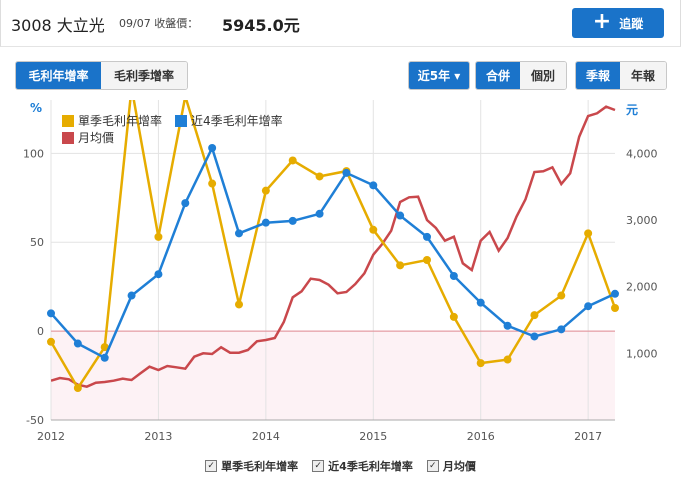 The height and width of the screenshot is (486, 681). I want to click on period-dropdown: 近5年 ▾, so click(439, 75).